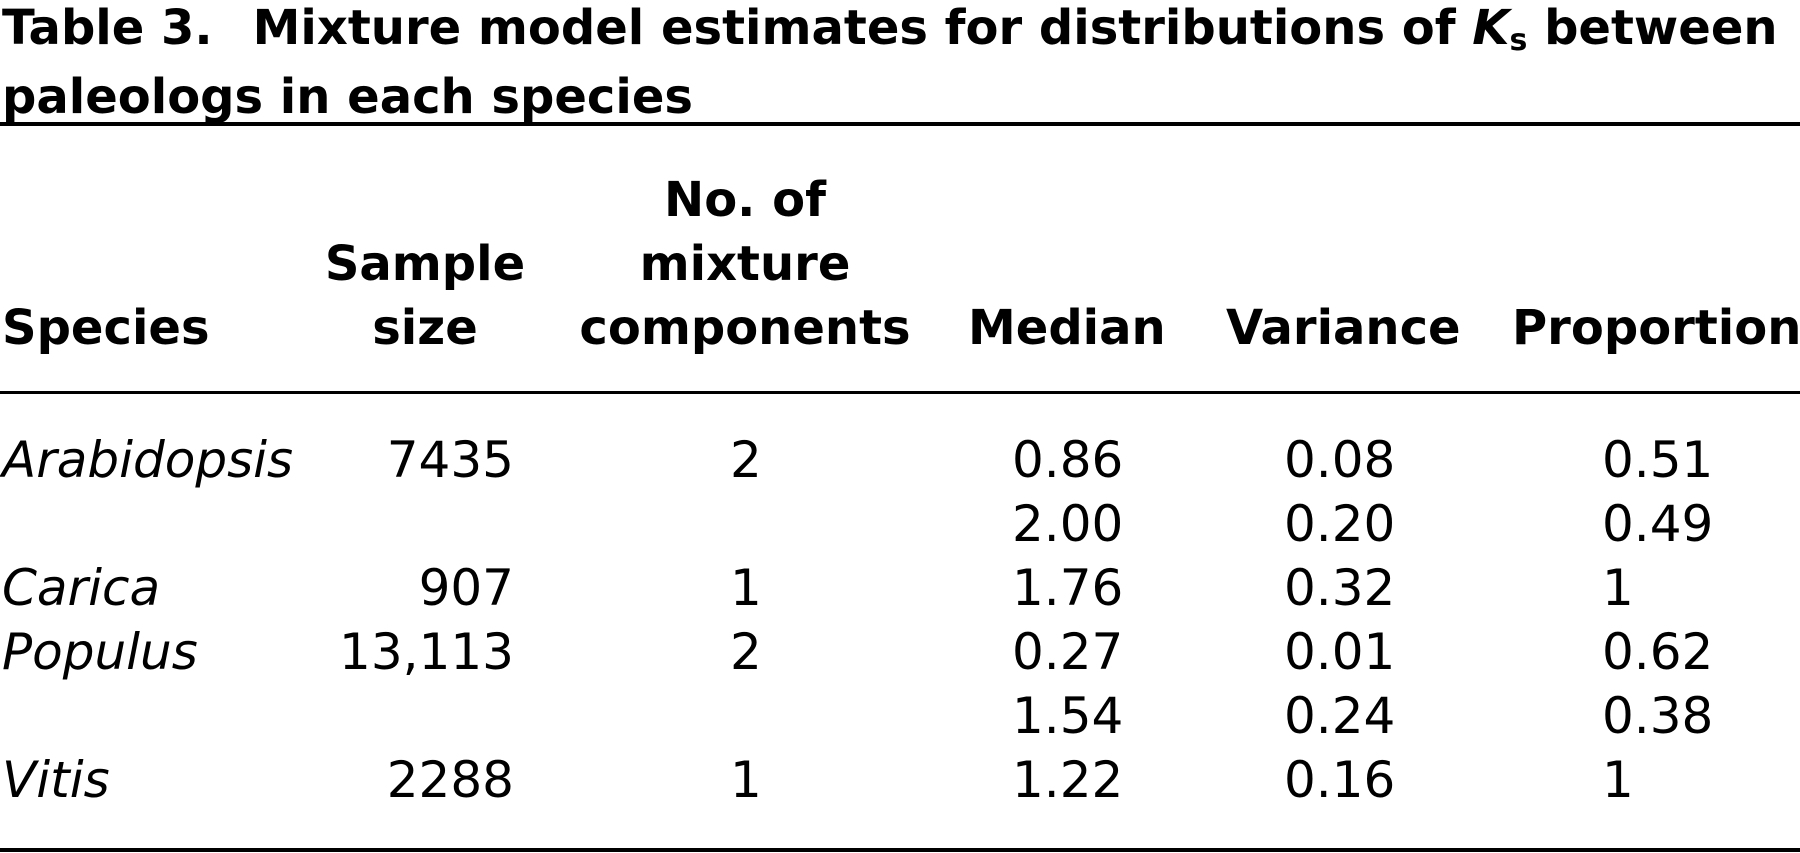 The height and width of the screenshot is (853, 1800). Describe the element at coordinates (900, 392) in the screenshot. I see `header-rule` at that location.